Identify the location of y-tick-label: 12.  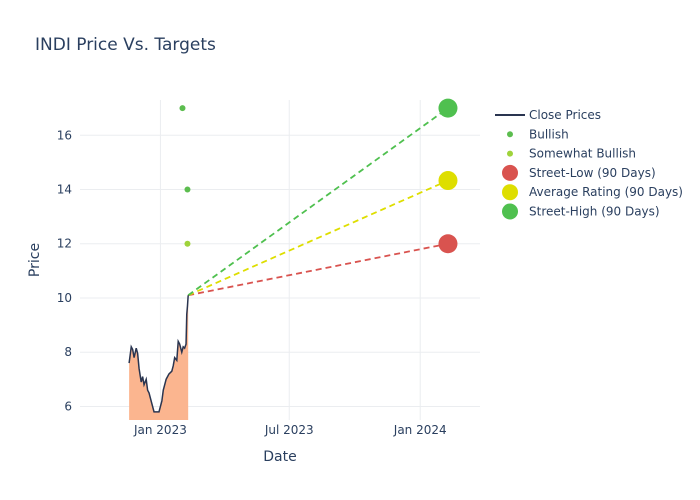
(64, 244).